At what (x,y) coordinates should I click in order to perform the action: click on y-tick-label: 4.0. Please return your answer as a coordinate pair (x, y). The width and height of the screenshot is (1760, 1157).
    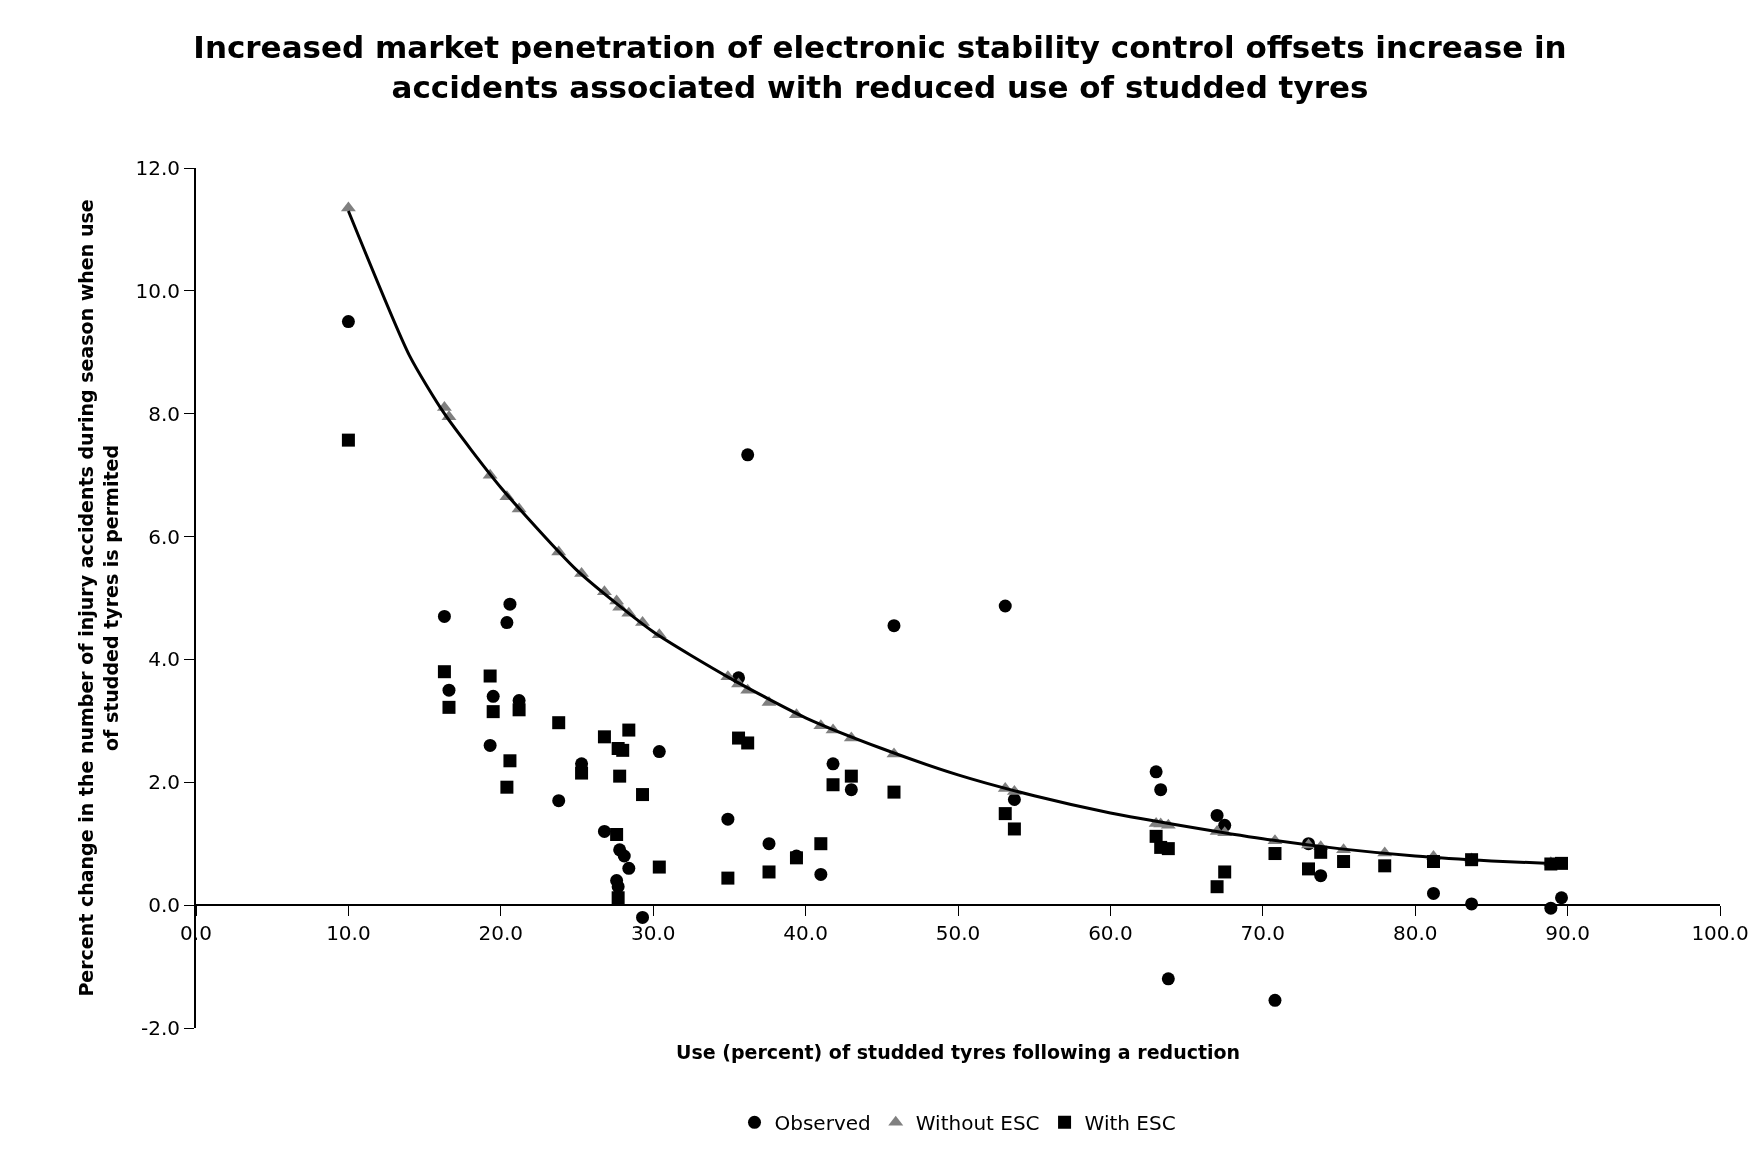
    Looking at the image, I should click on (164, 659).